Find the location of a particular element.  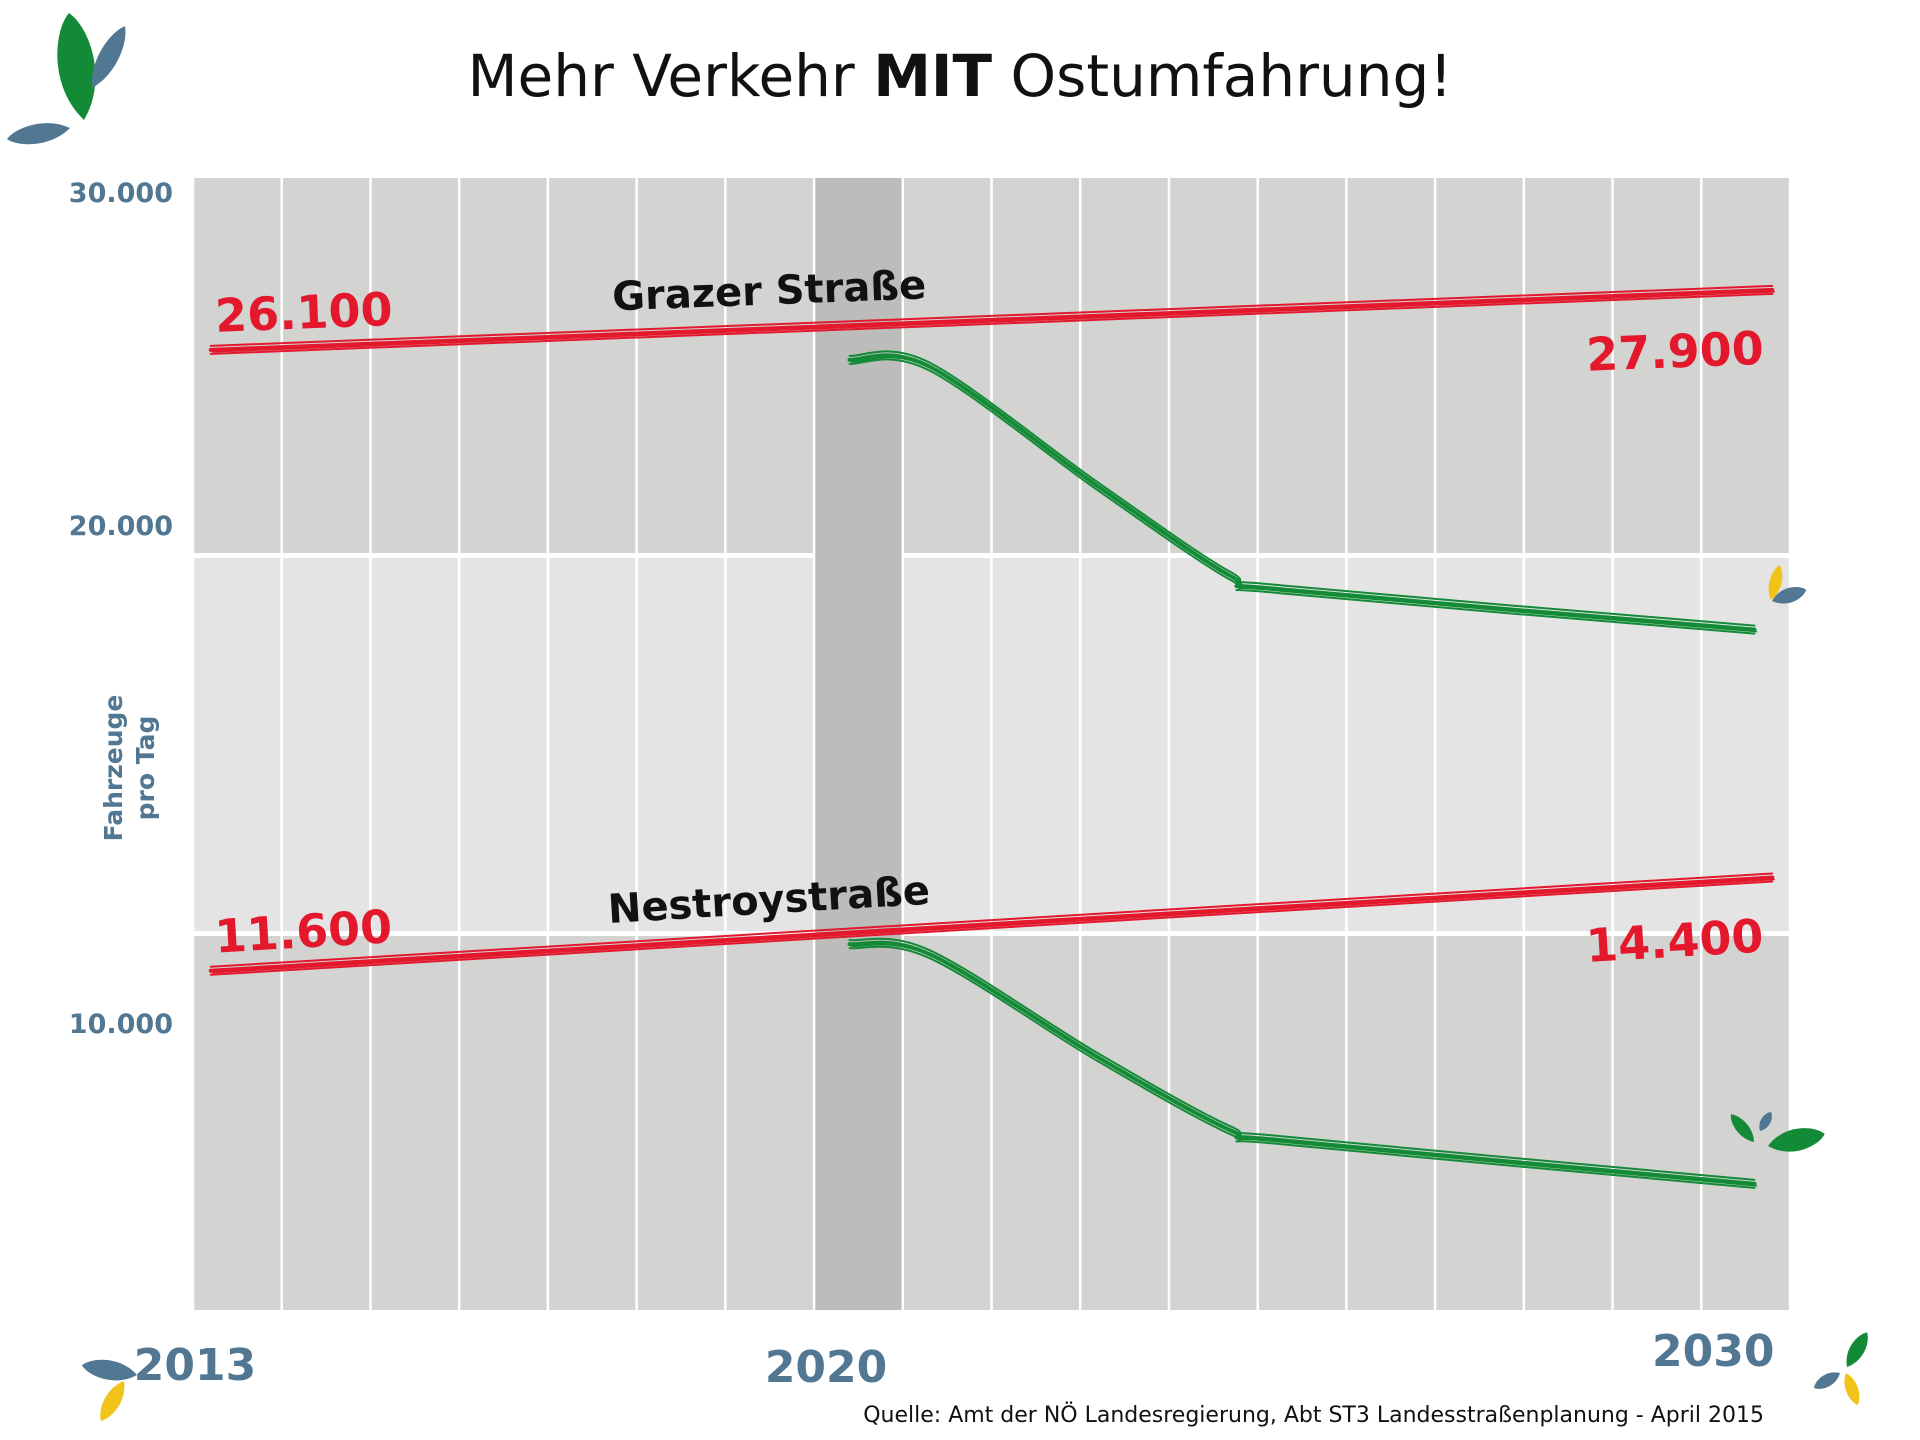

x-tick-label: 2013 is located at coordinates (195, 1365).